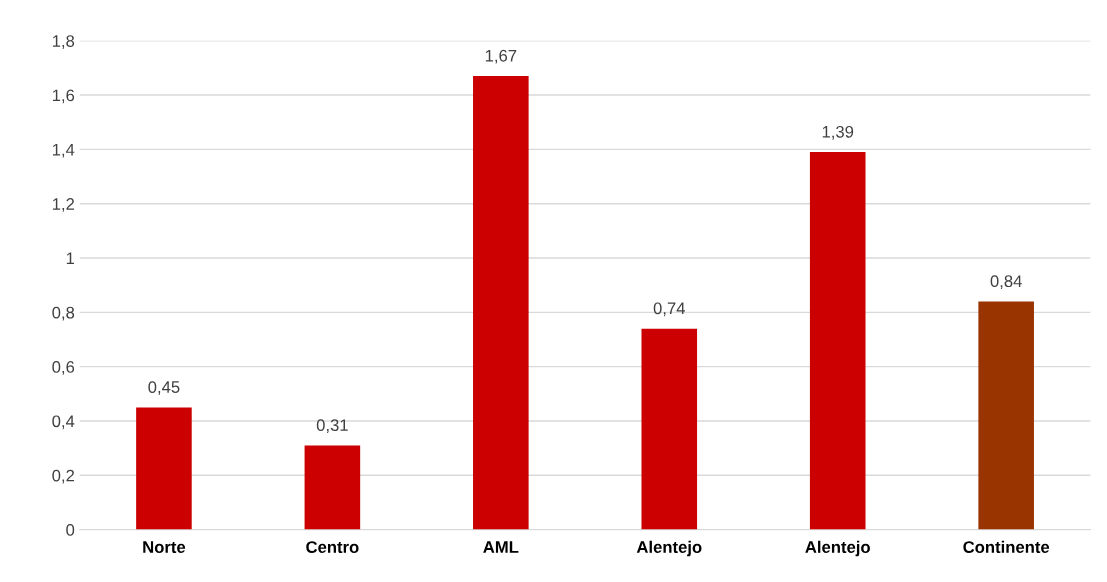  I want to click on data-label: 0,45, so click(164, 388).